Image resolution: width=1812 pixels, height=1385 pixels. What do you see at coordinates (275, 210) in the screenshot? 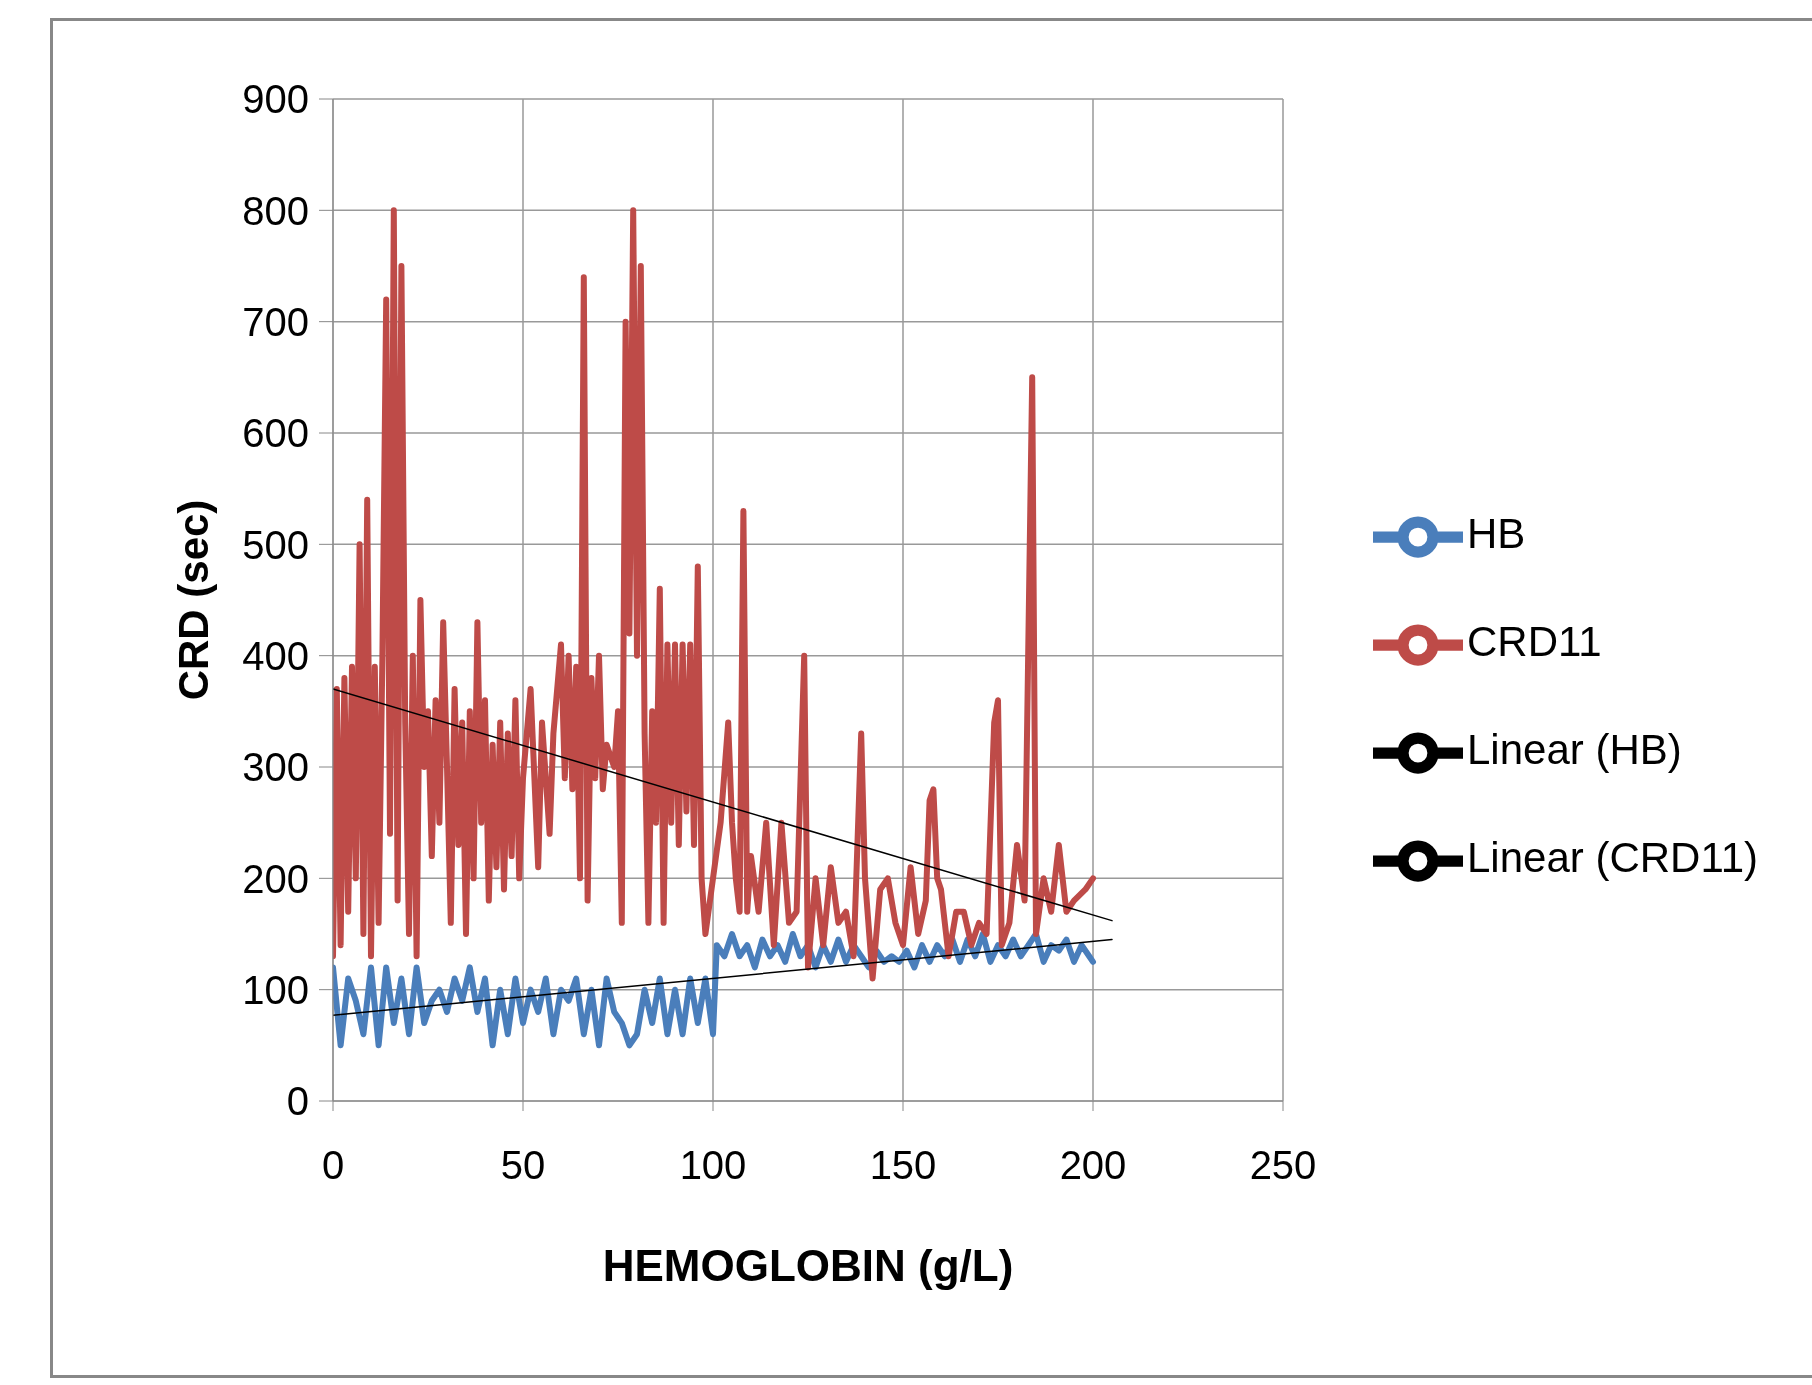
I see `y-tick-label: 800` at bounding box center [275, 210].